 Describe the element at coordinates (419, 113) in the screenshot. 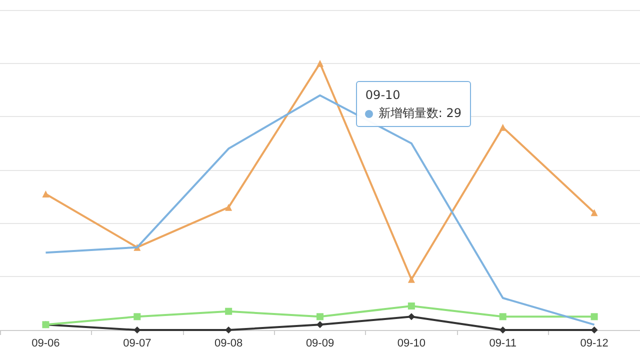

I see `annotation: 新增销量数: 29` at that location.